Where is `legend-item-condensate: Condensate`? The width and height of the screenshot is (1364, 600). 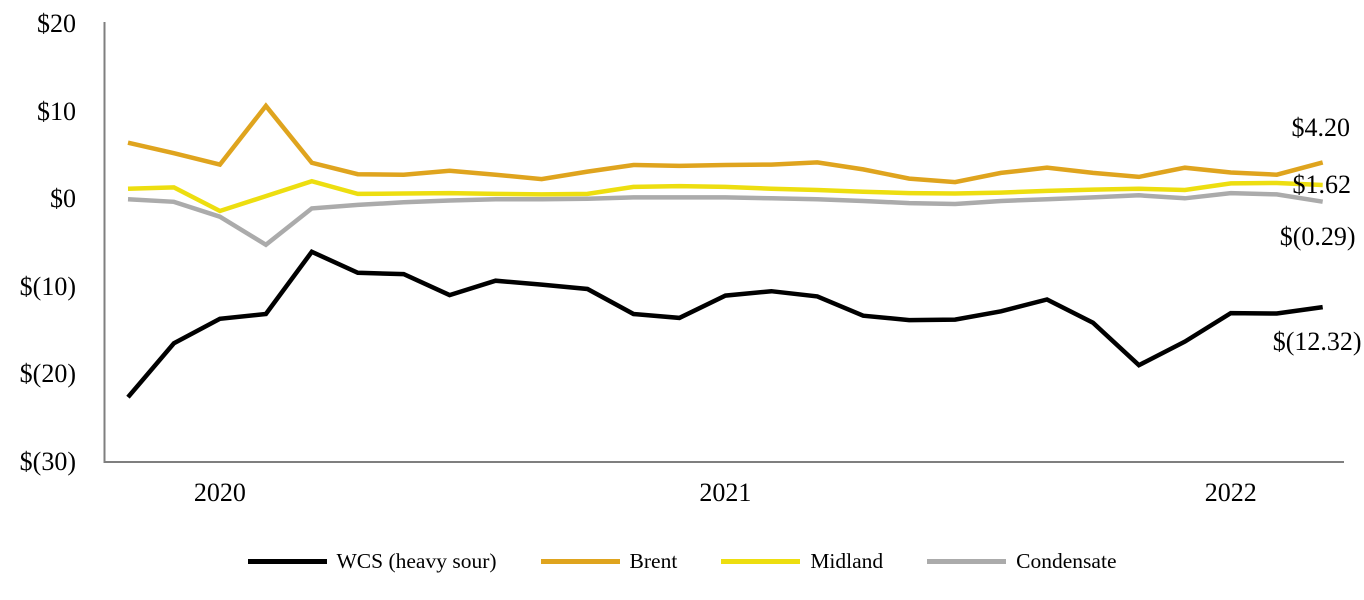
legend-item-condensate: Condensate is located at coordinates (1021, 561).